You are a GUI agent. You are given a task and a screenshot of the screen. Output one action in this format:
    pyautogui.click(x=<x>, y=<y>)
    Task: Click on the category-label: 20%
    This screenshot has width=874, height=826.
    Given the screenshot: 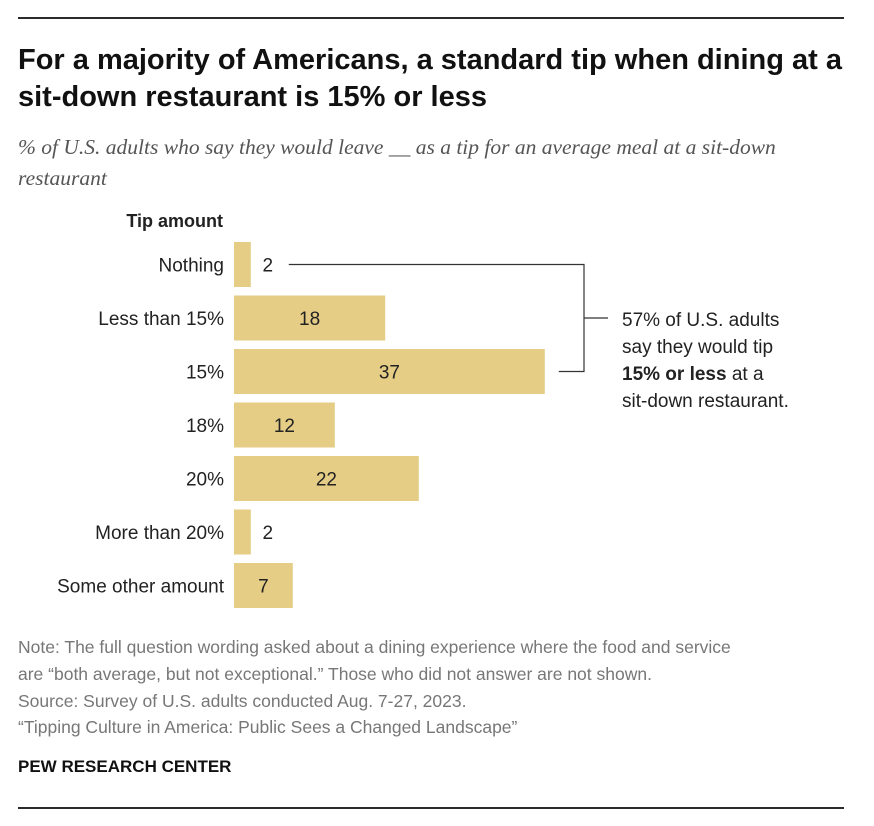 What is the action you would take?
    pyautogui.click(x=205, y=480)
    